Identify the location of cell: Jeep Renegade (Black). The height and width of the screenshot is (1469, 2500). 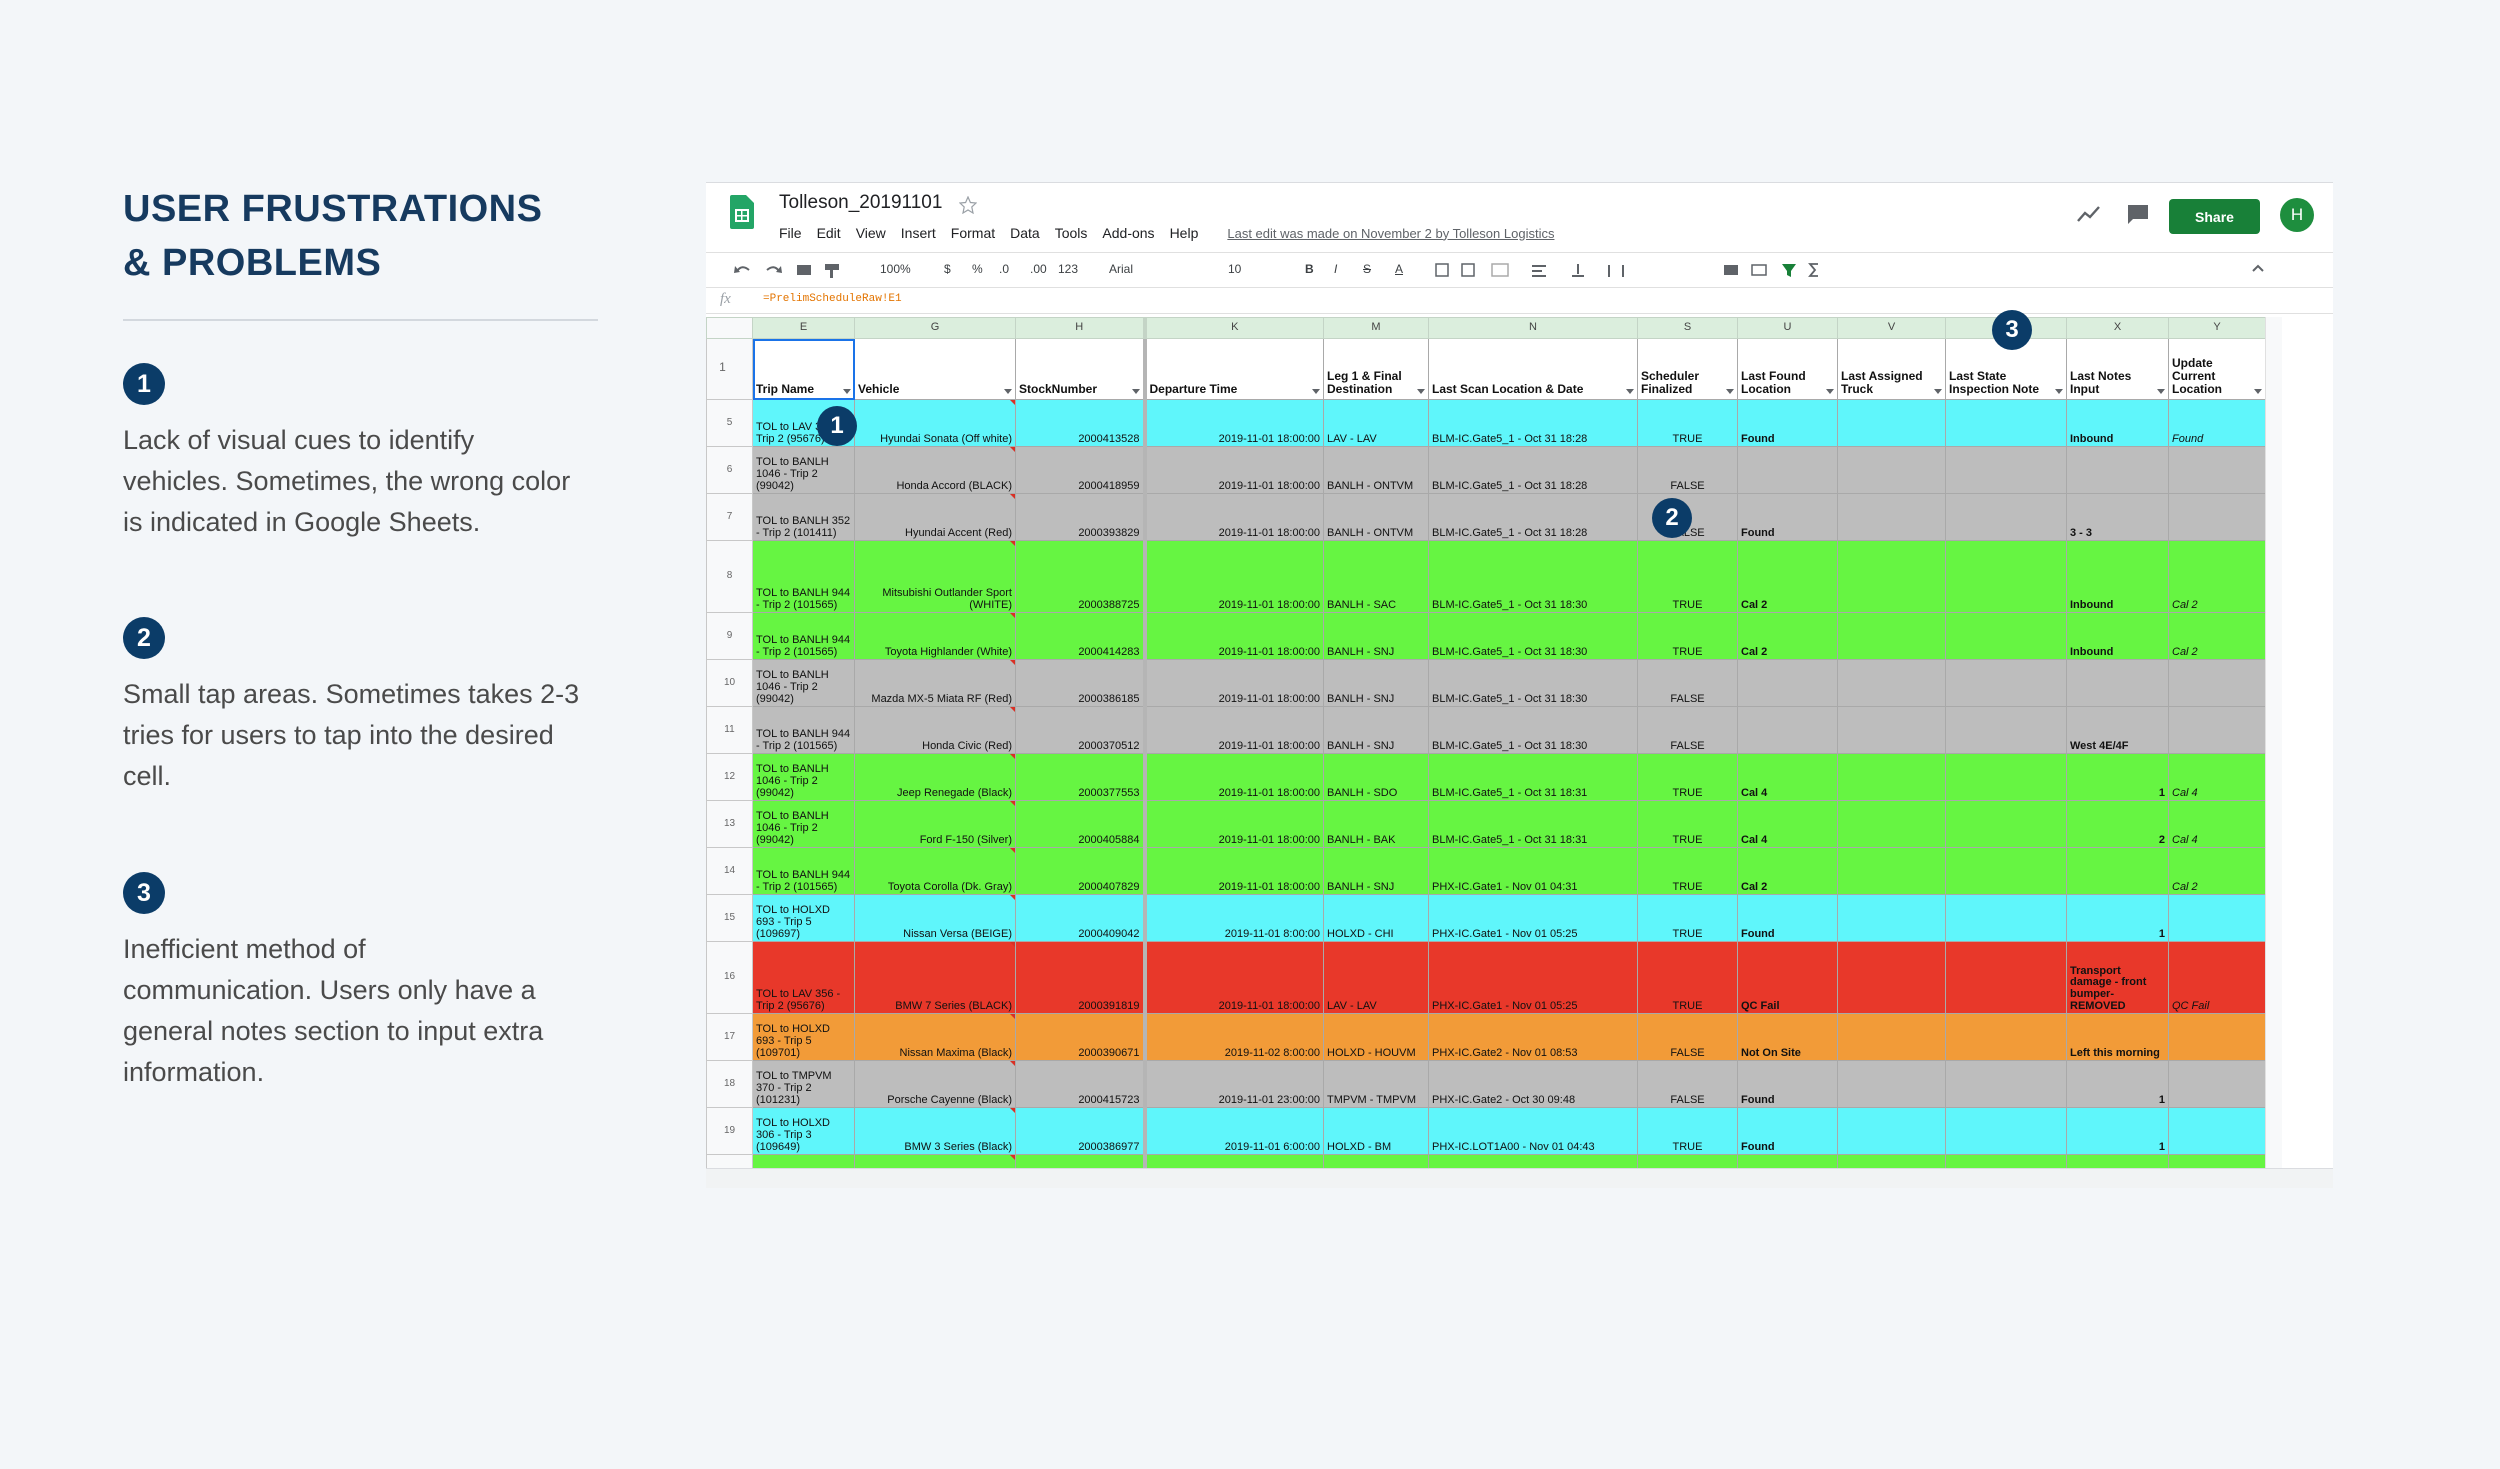
(935, 777).